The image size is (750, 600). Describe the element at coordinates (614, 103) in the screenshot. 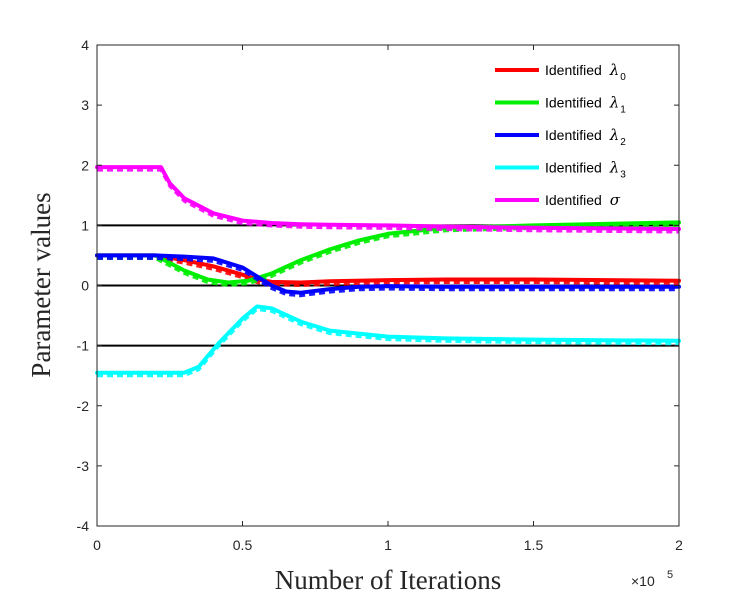

I see `legend-label-symbol-1: λ` at that location.